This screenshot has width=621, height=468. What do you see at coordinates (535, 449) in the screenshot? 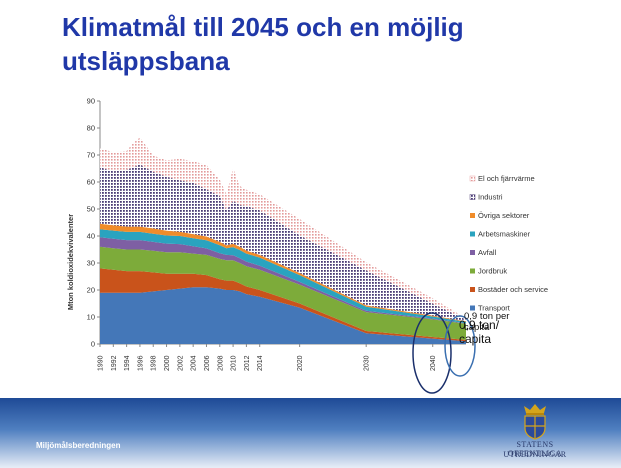
I see `logo-text-line1: STATENS OFFENTLIGA` at bounding box center [535, 449].